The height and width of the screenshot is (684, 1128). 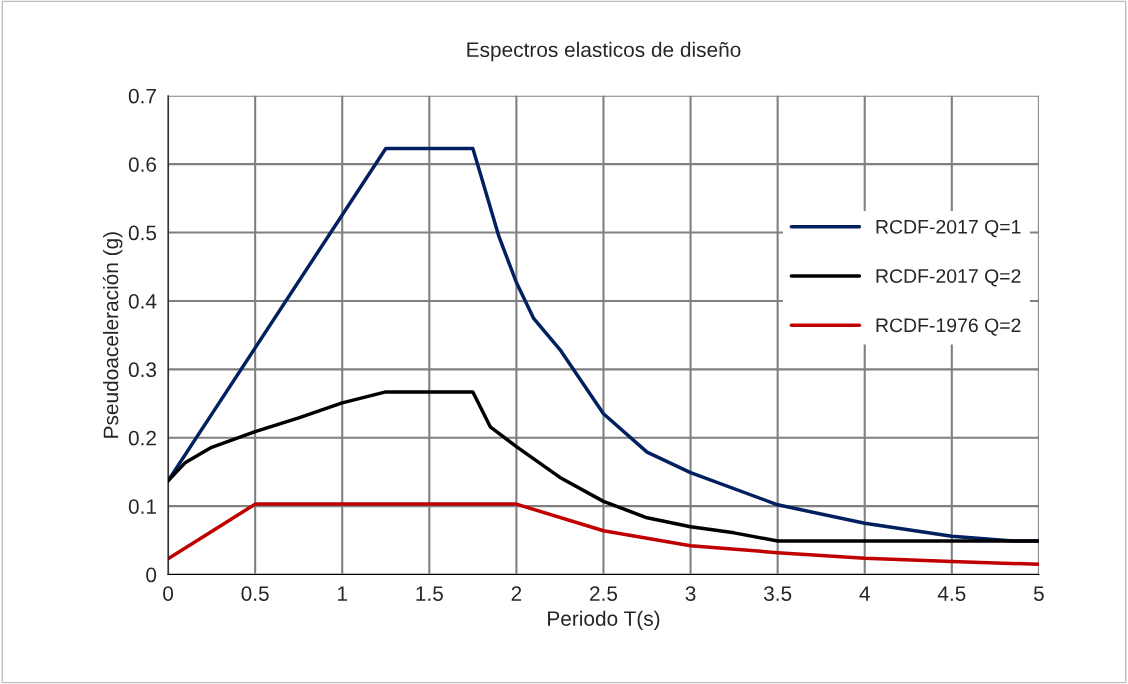 What do you see at coordinates (142, 506) in the screenshot?
I see `y-tick-label: 0.1` at bounding box center [142, 506].